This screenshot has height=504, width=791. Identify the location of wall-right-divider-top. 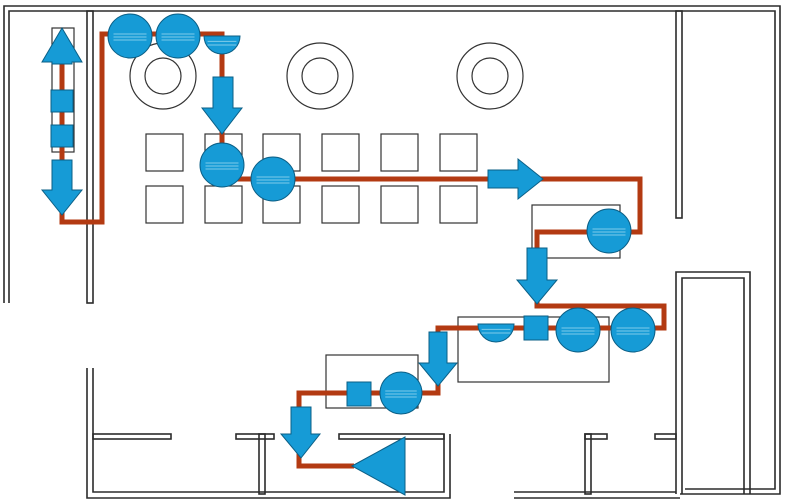
(679, 114).